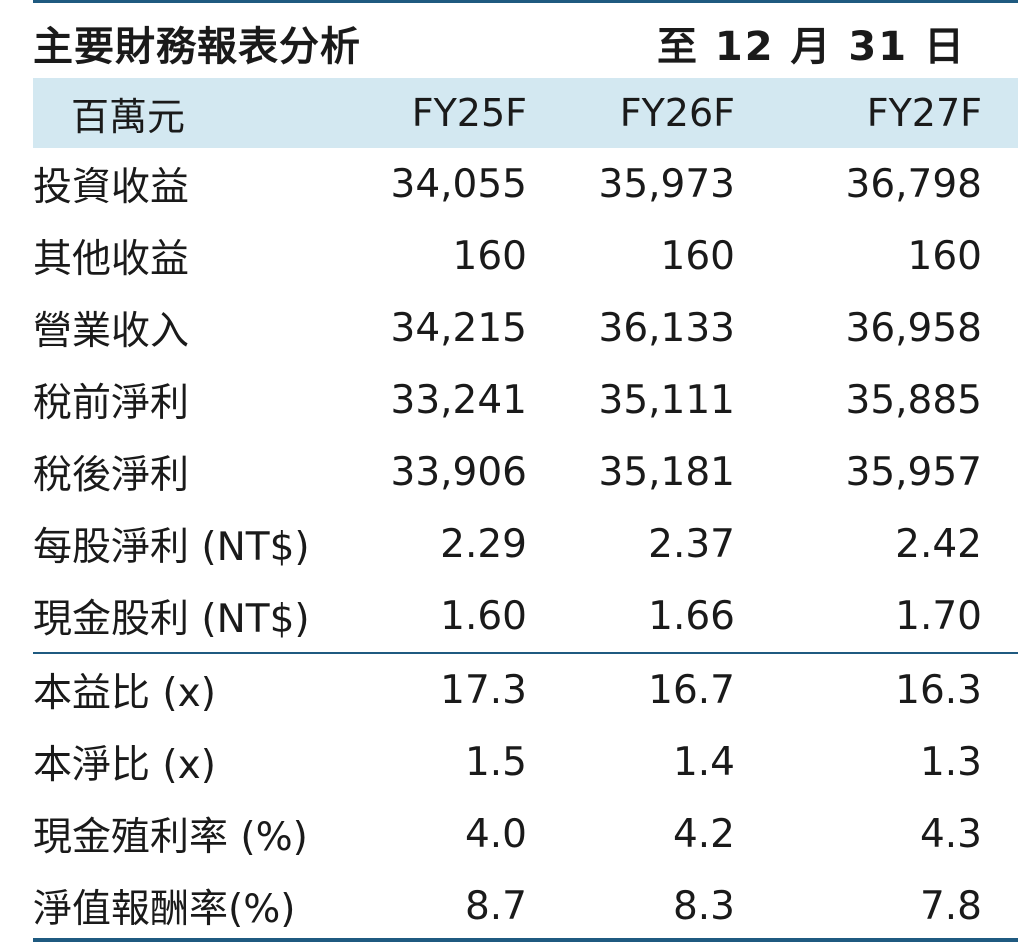 This screenshot has width=1024, height=948. Describe the element at coordinates (111, 331) in the screenshot. I see `row-label: 營業收入` at that location.